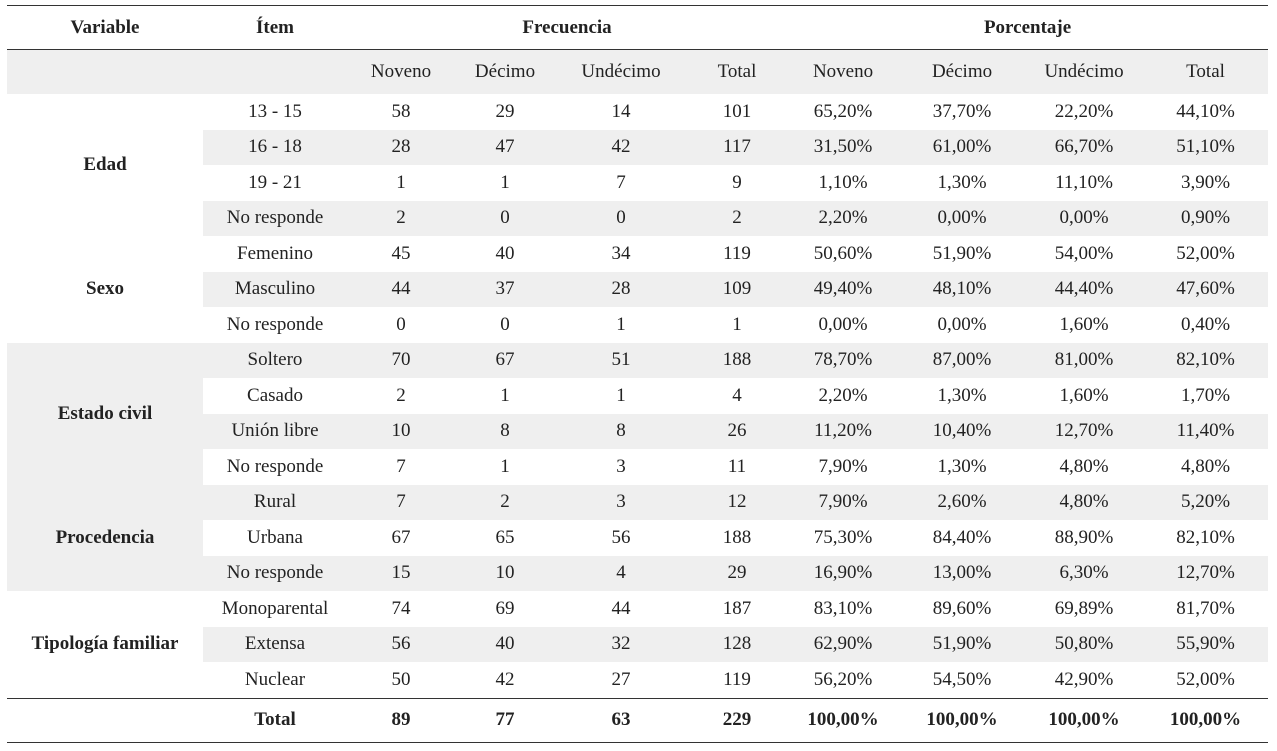 The image size is (1277, 751). I want to click on cell-value: 1,10%, so click(843, 182).